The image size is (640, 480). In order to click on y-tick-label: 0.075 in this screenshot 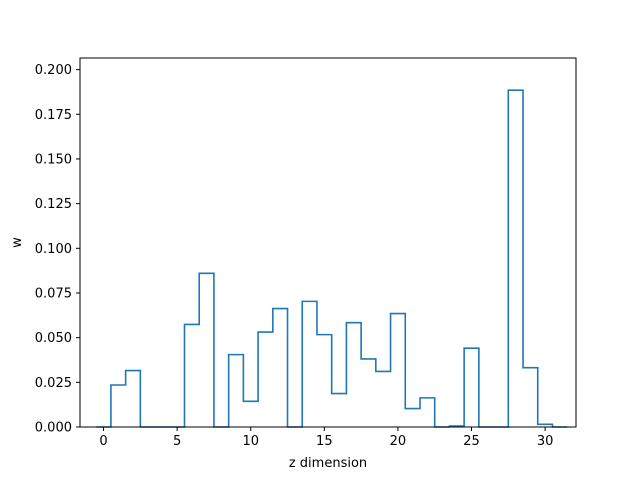, I will do `click(53, 293)`.